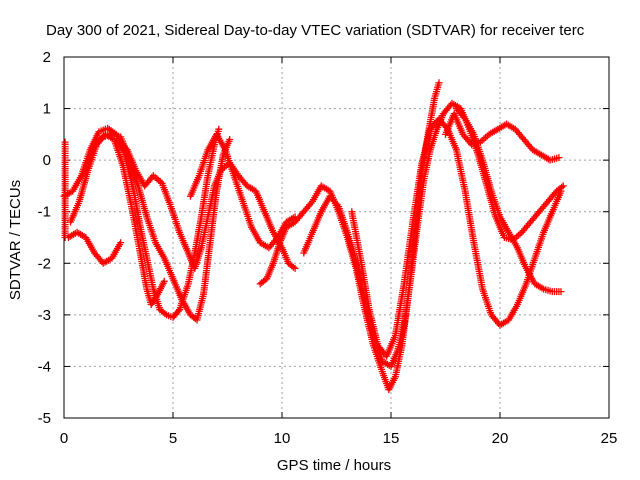  What do you see at coordinates (47, 57) in the screenshot?
I see `y-tick-label: 2` at bounding box center [47, 57].